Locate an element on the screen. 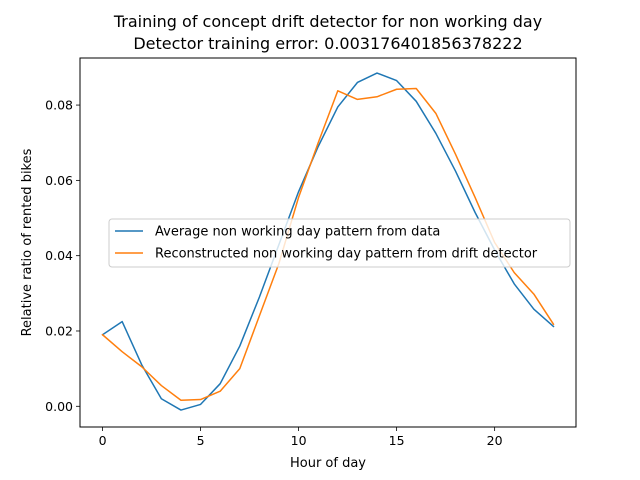 The image size is (640, 480). x-axis-ticks: 0 5 10 15 20 is located at coordinates (301, 437).